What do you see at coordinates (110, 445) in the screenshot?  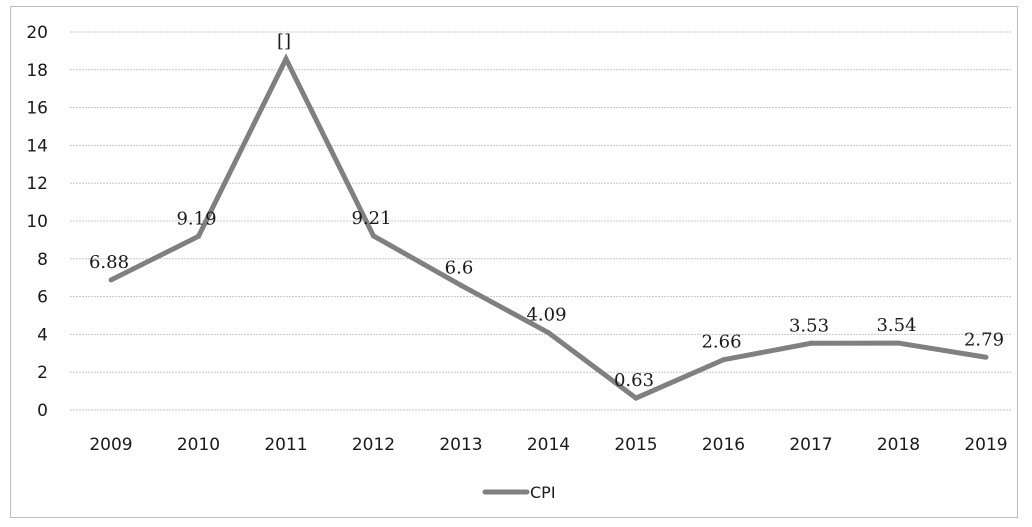 I see `x-tick-label: 2009` at bounding box center [110, 445].